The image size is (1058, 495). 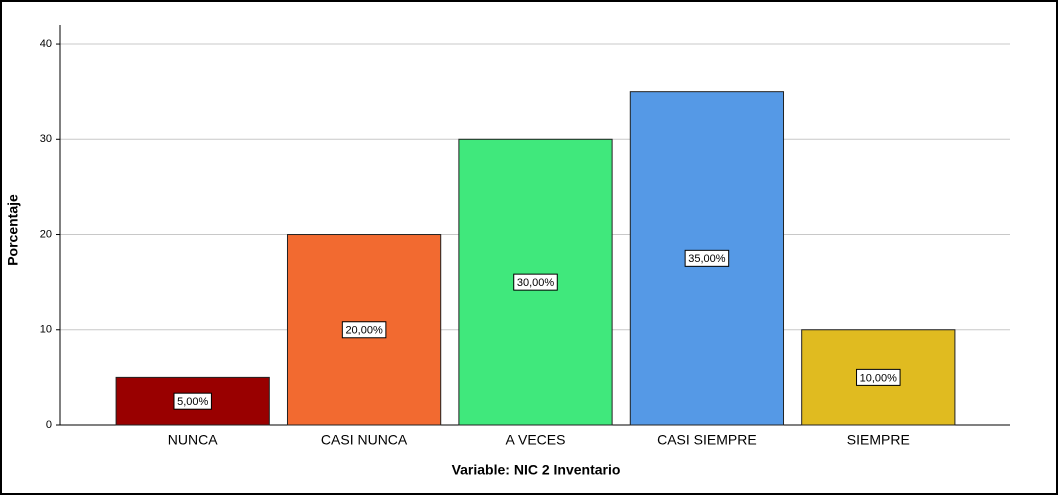 I want to click on x-tick-label: CASI SIEMPRE, so click(x=707, y=440).